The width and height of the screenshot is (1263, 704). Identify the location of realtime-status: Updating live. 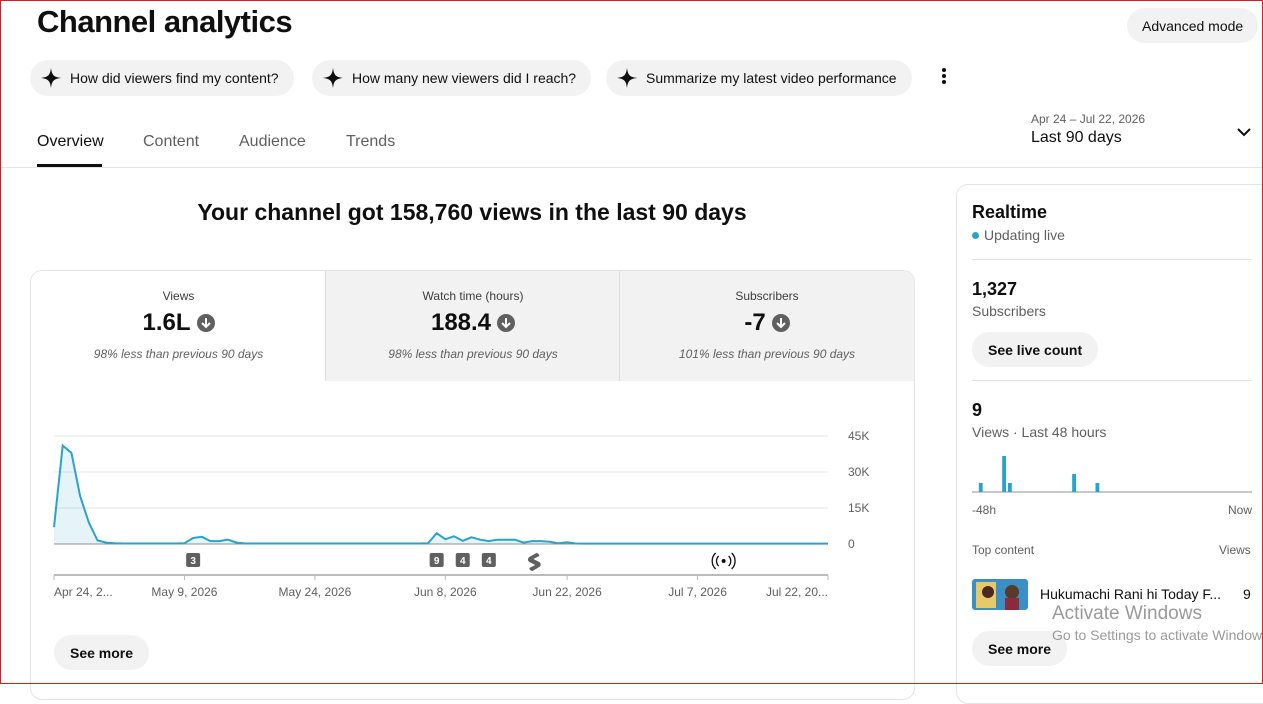
(1018, 235).